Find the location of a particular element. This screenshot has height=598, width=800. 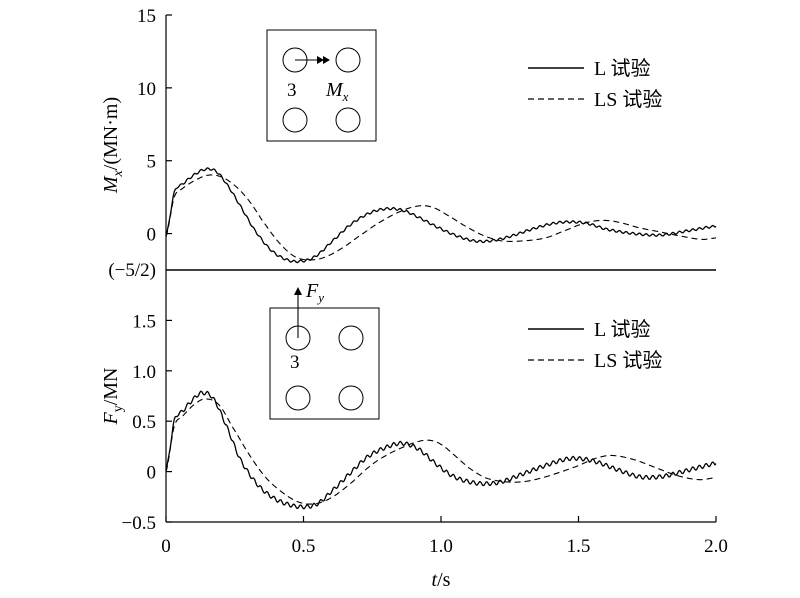

top-y-axis-label: Mx/(MN·m) is located at coordinates (113, 145).